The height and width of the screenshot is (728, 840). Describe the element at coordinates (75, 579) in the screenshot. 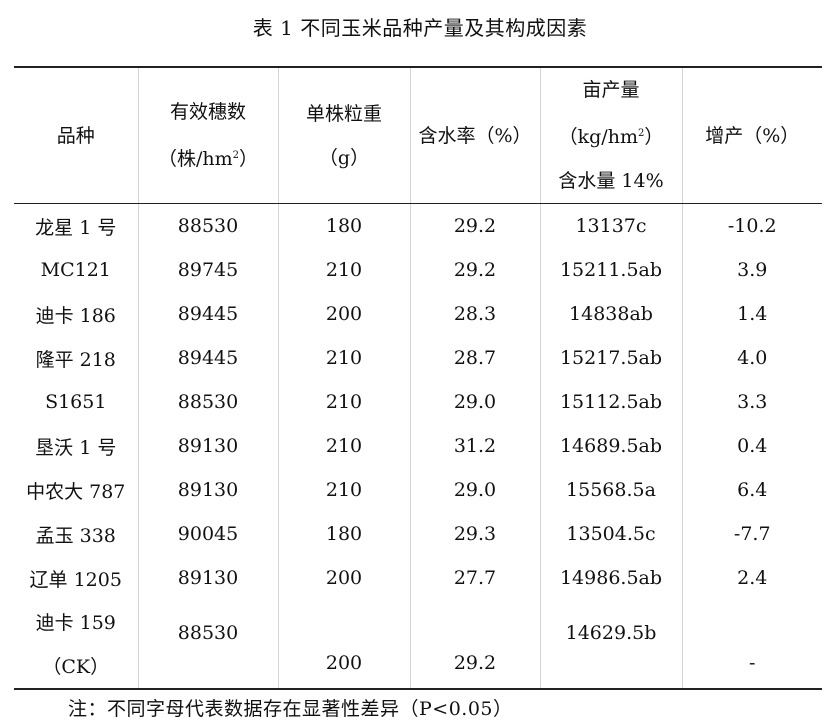

I see `cell-variety: 辽单 1205` at that location.